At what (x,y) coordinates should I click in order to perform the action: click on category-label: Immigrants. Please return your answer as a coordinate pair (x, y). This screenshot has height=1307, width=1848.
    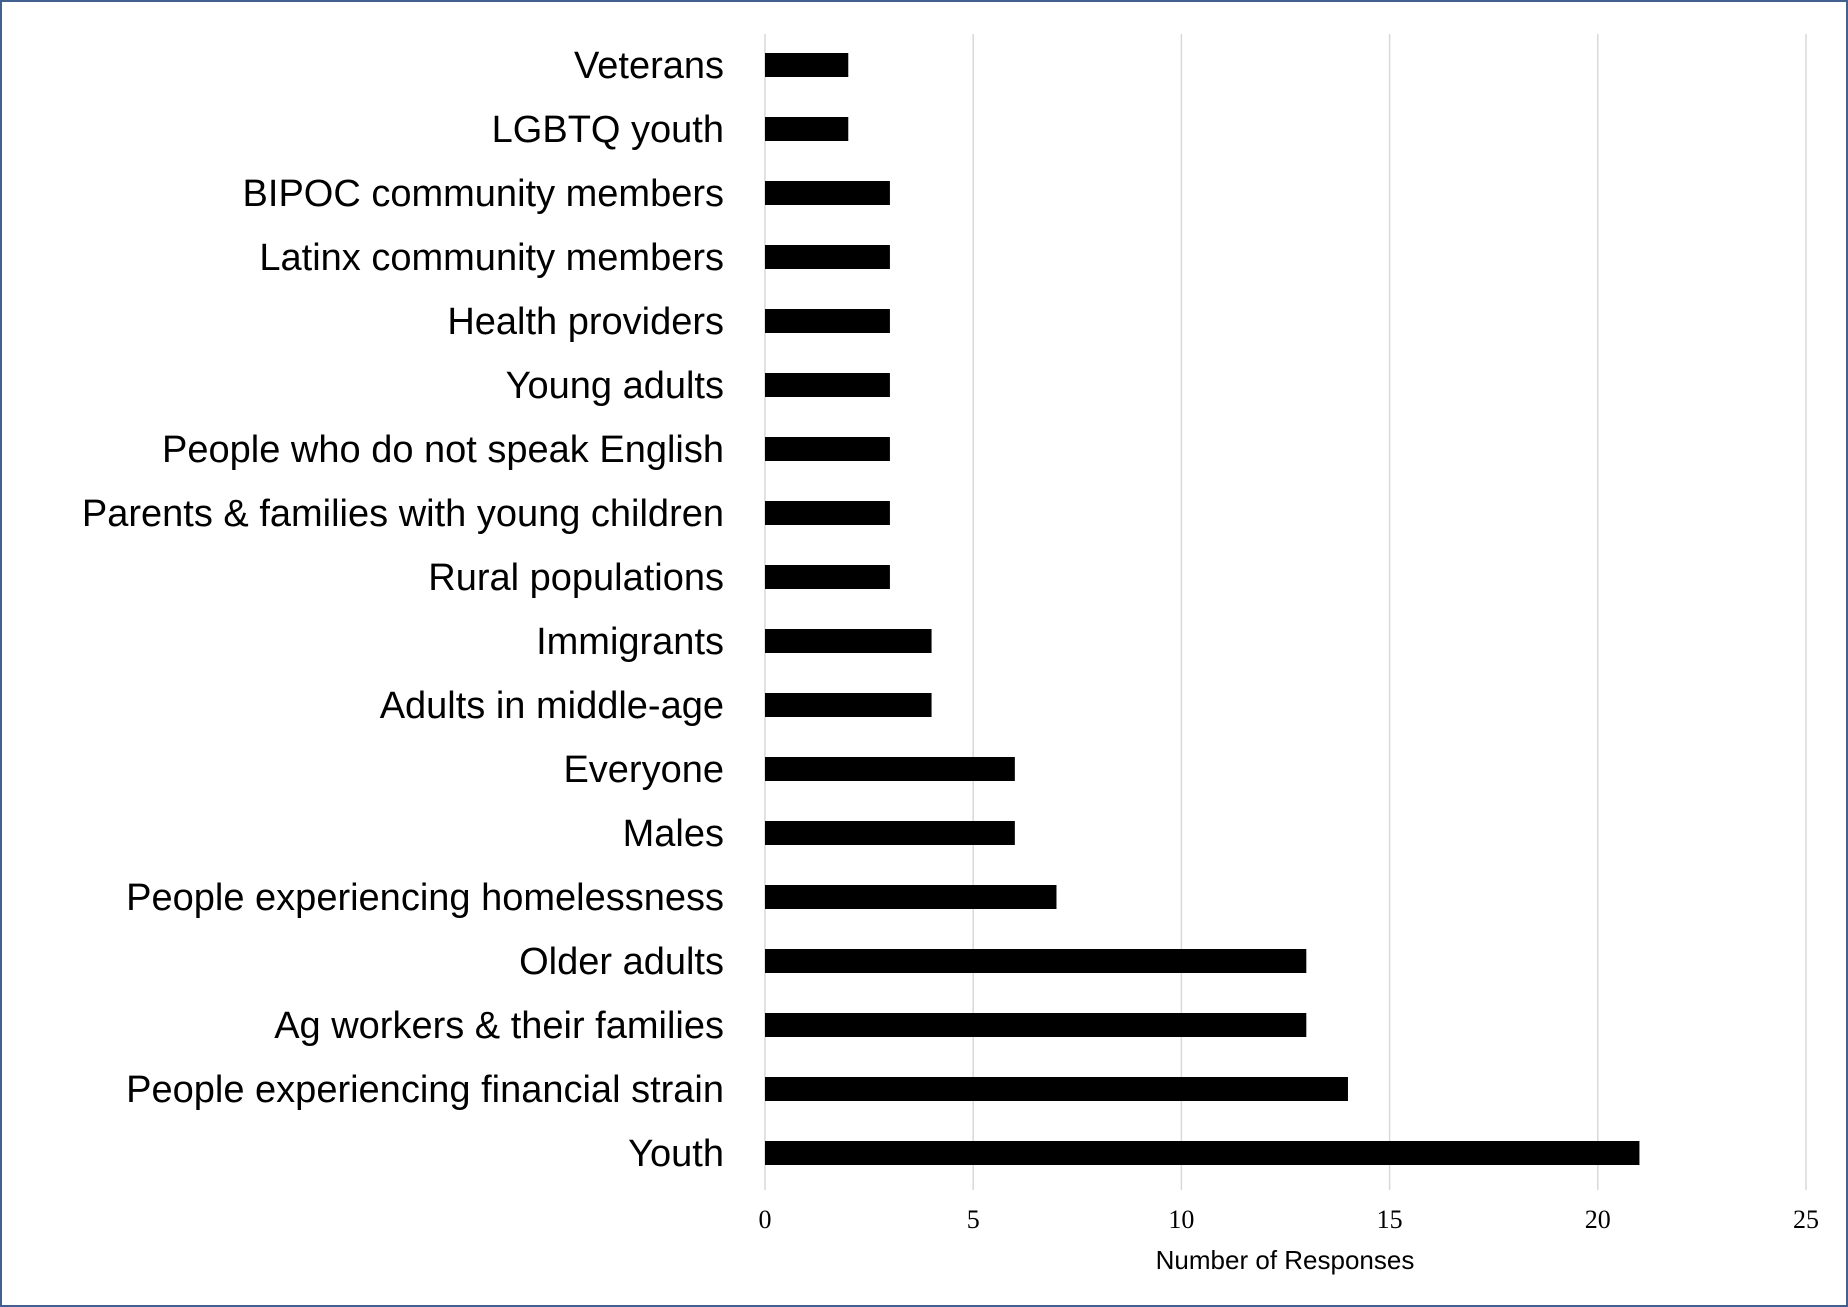
    Looking at the image, I should click on (630, 642).